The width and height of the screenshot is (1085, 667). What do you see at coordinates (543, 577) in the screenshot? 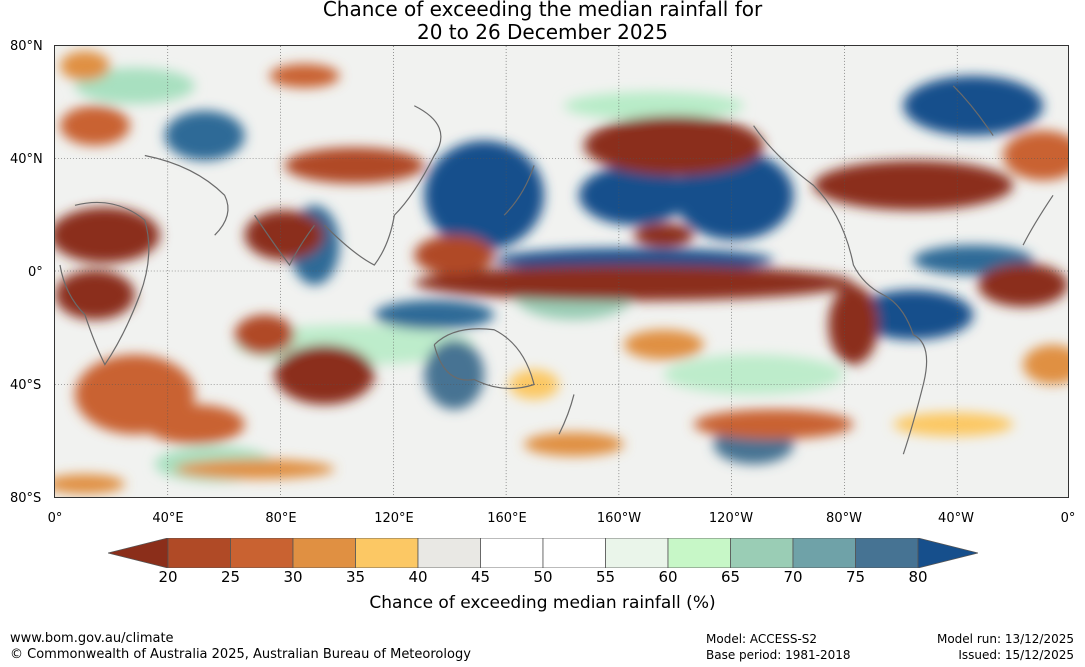
I see `colorbar-tick-label: 50` at bounding box center [543, 577].